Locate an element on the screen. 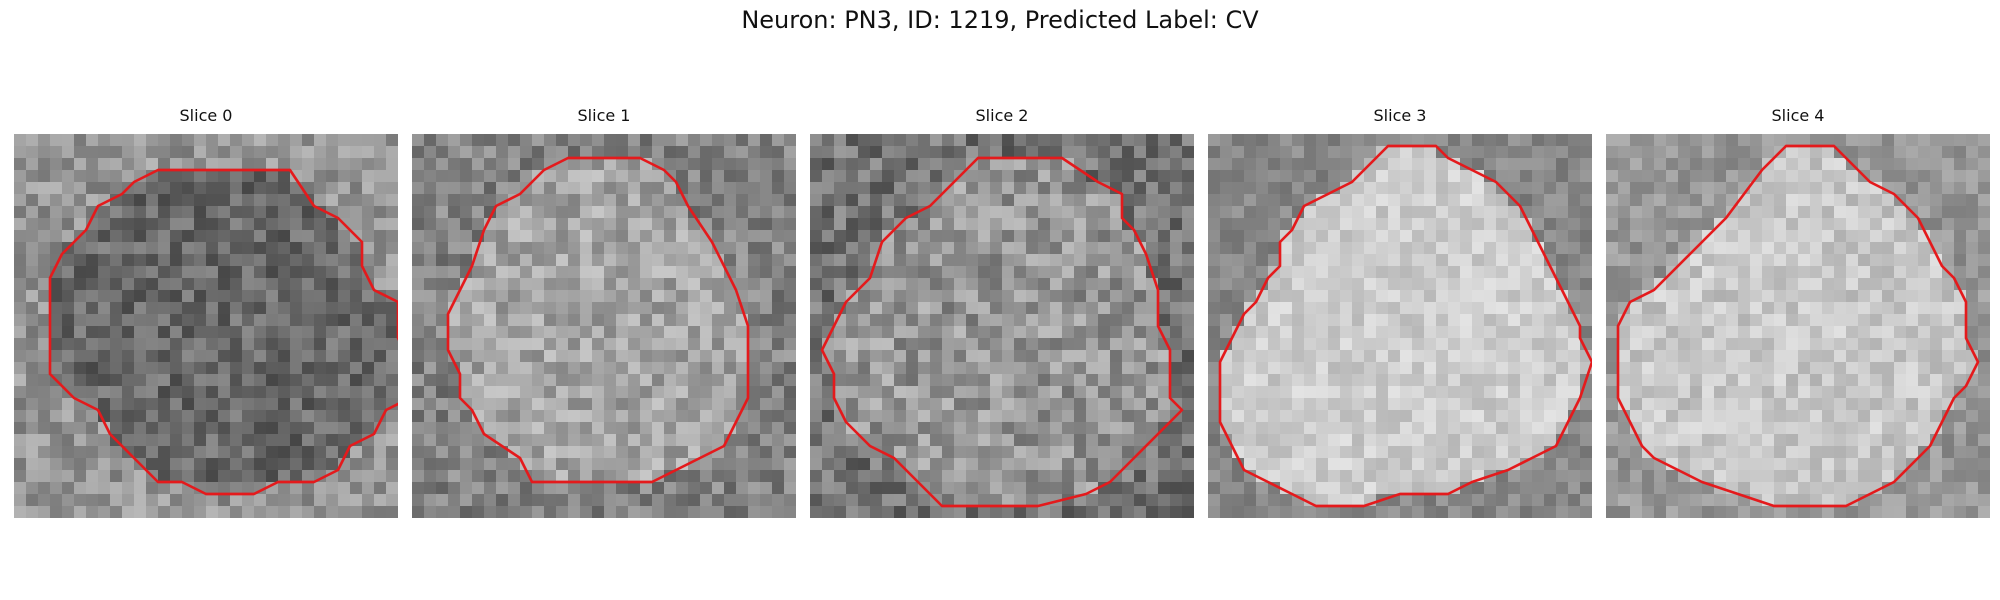  slice-panel-0: Slice 0 is located at coordinates (206, 316).